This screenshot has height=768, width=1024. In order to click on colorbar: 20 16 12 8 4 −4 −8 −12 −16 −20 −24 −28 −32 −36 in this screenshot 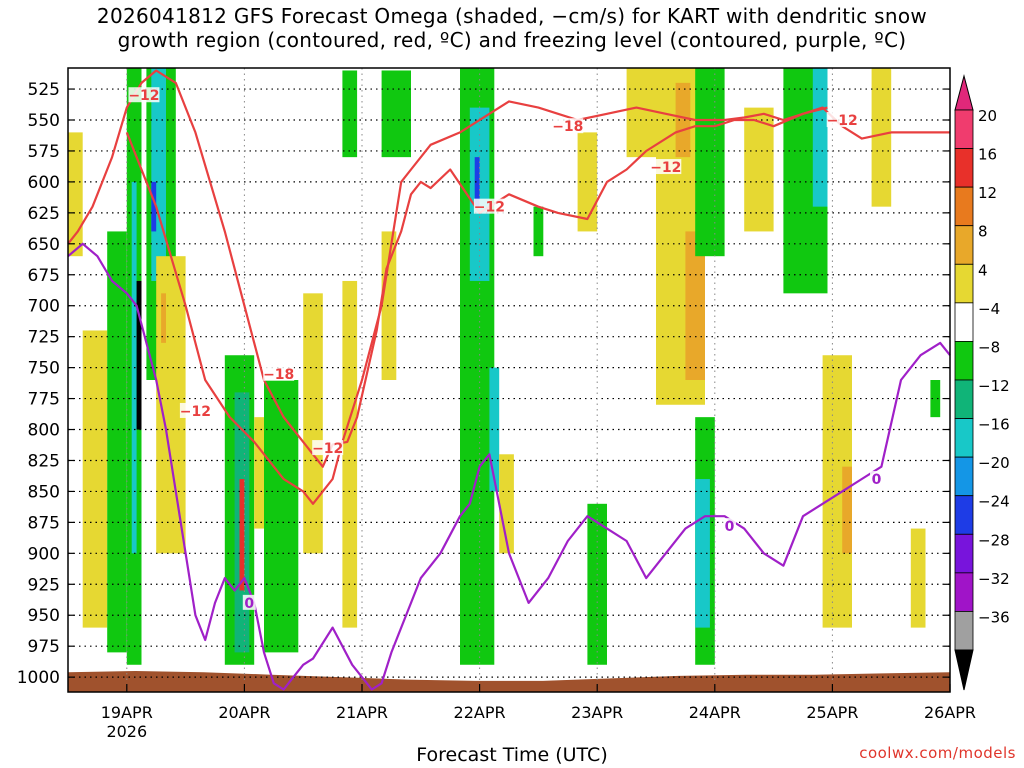, I will do `click(982, 382)`.